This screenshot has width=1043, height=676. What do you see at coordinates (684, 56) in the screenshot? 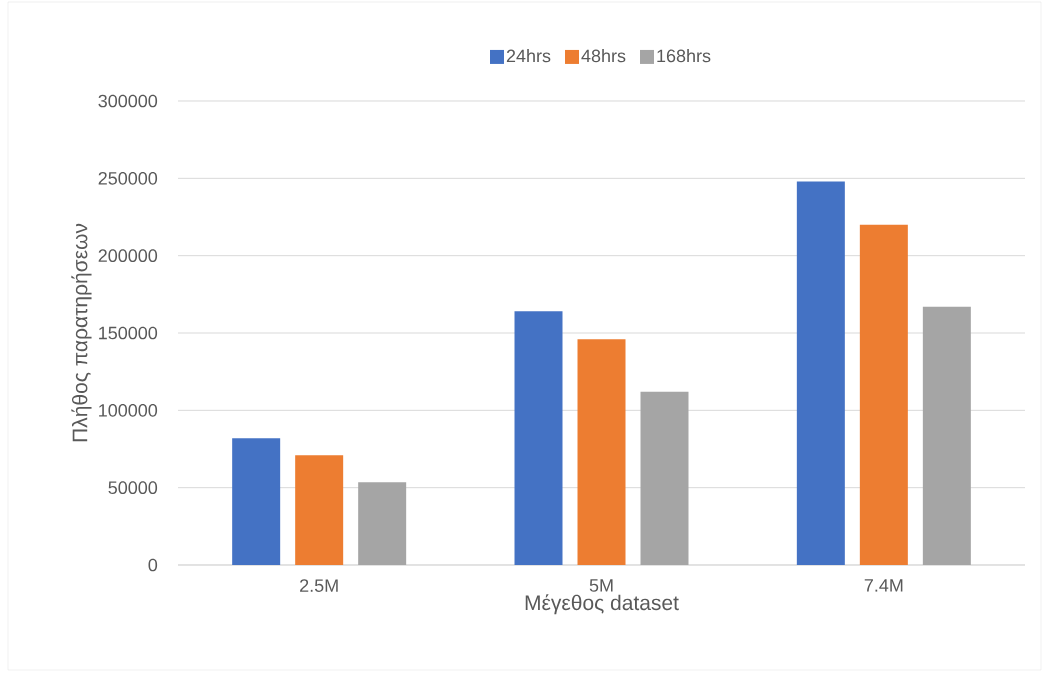
I see `legend-label: 168hrs` at bounding box center [684, 56].